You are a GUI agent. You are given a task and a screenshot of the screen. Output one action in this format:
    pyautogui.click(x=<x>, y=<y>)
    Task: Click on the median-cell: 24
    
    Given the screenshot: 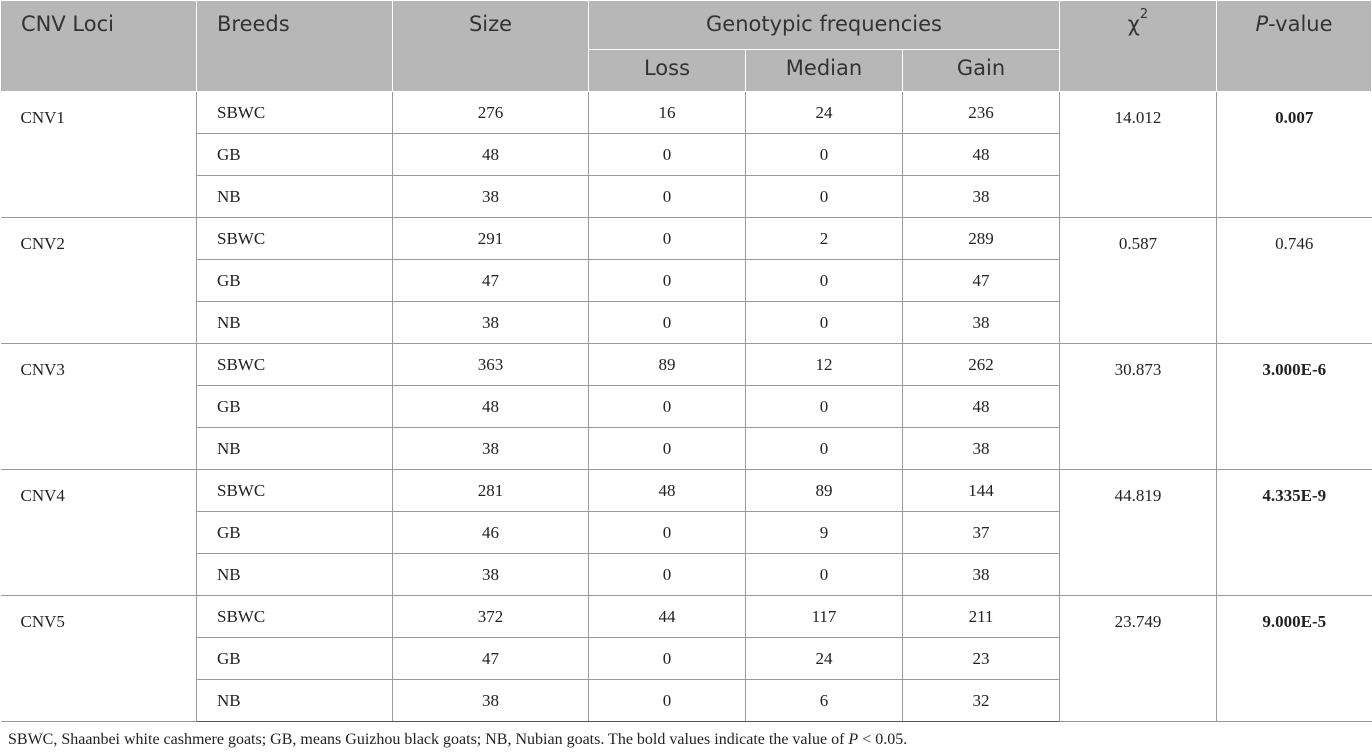 What is the action you would take?
    pyautogui.click(x=824, y=658)
    